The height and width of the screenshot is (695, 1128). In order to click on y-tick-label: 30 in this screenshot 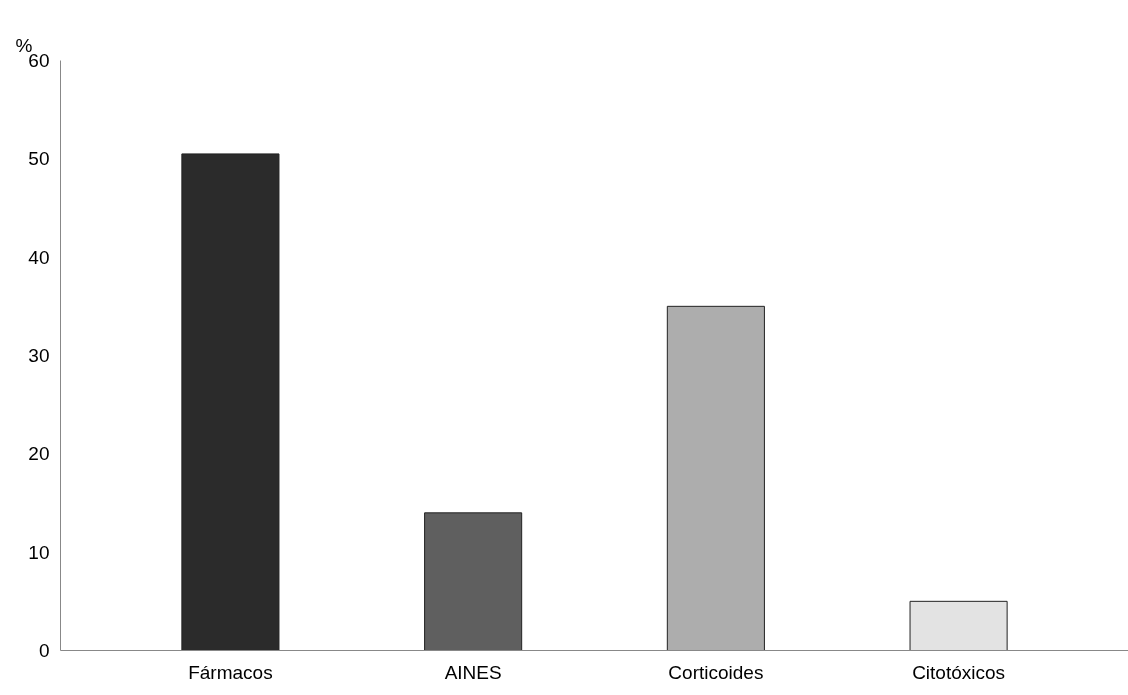, I will do `click(39, 355)`.